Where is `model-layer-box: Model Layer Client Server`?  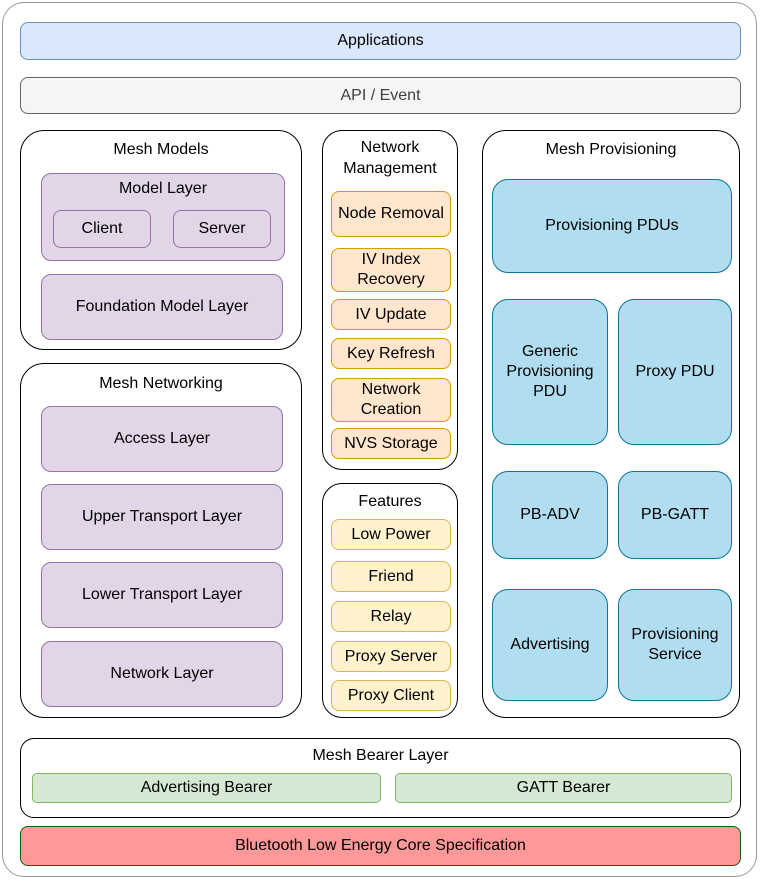 model-layer-box: Model Layer Client Server is located at coordinates (163, 217).